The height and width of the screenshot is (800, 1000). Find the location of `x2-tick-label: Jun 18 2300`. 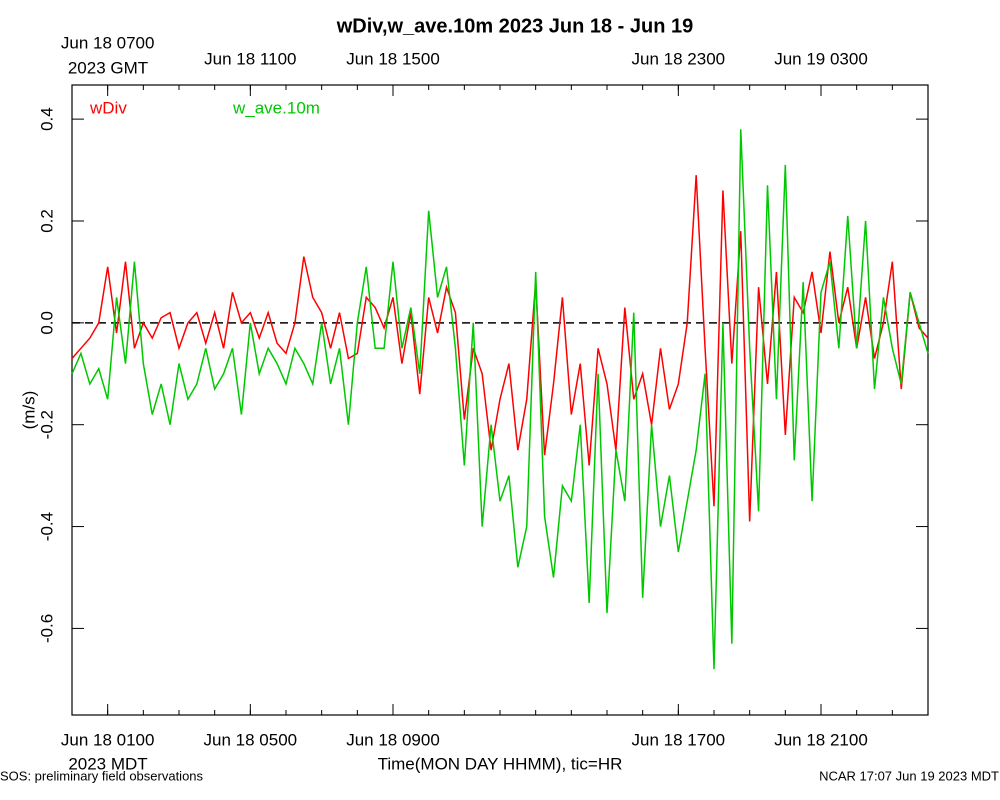

x2-tick-label: Jun 18 2300 is located at coordinates (679, 58).